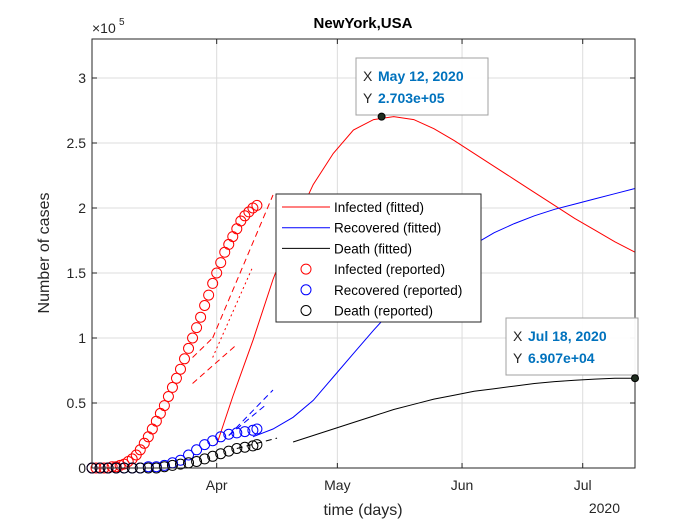  What do you see at coordinates (363, 23) in the screenshot?
I see `chart-title: NewYork,USA` at bounding box center [363, 23].